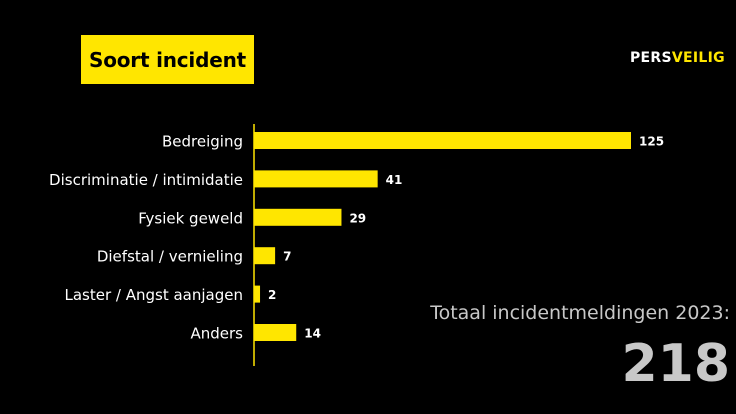  I want to click on category-label-5: Anders, so click(217, 334).